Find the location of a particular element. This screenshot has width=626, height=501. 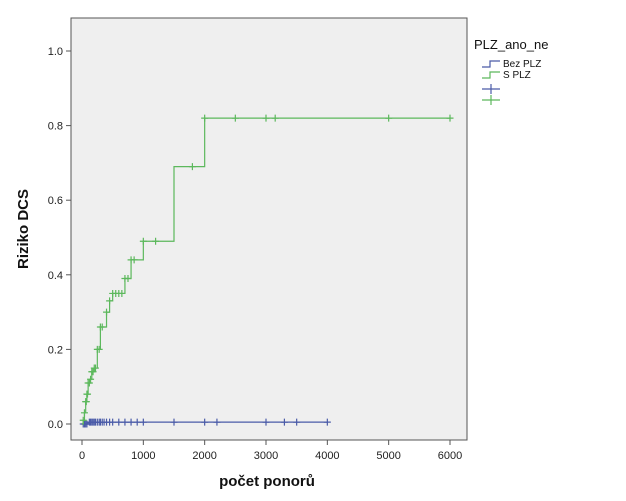

x-tick-label: 4000 is located at coordinates (327, 456).